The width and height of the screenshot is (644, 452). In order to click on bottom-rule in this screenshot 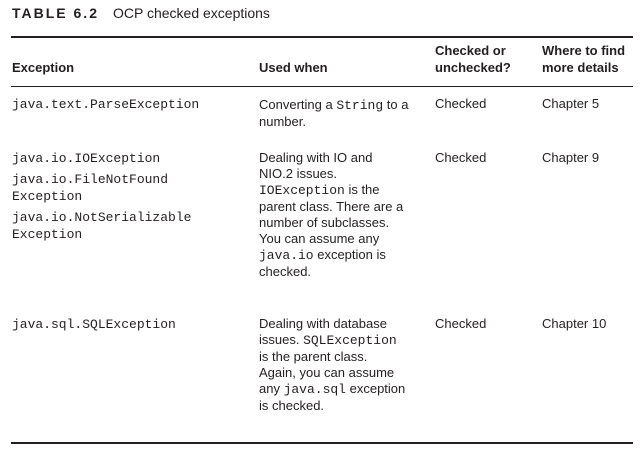, I will do `click(322, 443)`.